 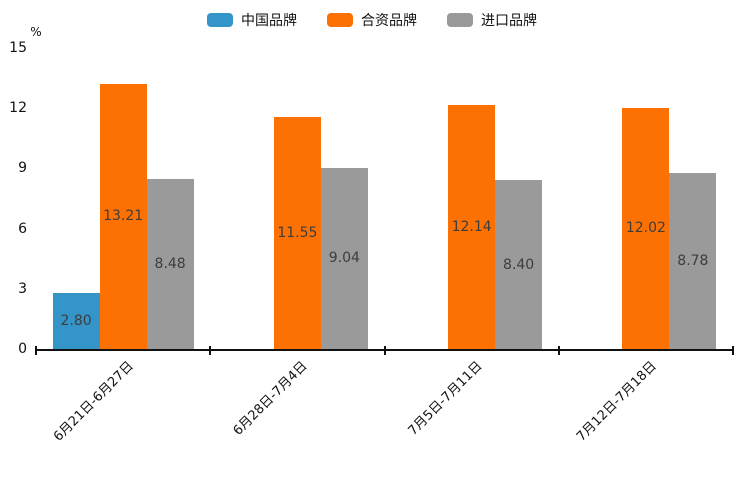 What do you see at coordinates (269, 21) in the screenshot?
I see `legend-label: 中国品牌` at bounding box center [269, 21].